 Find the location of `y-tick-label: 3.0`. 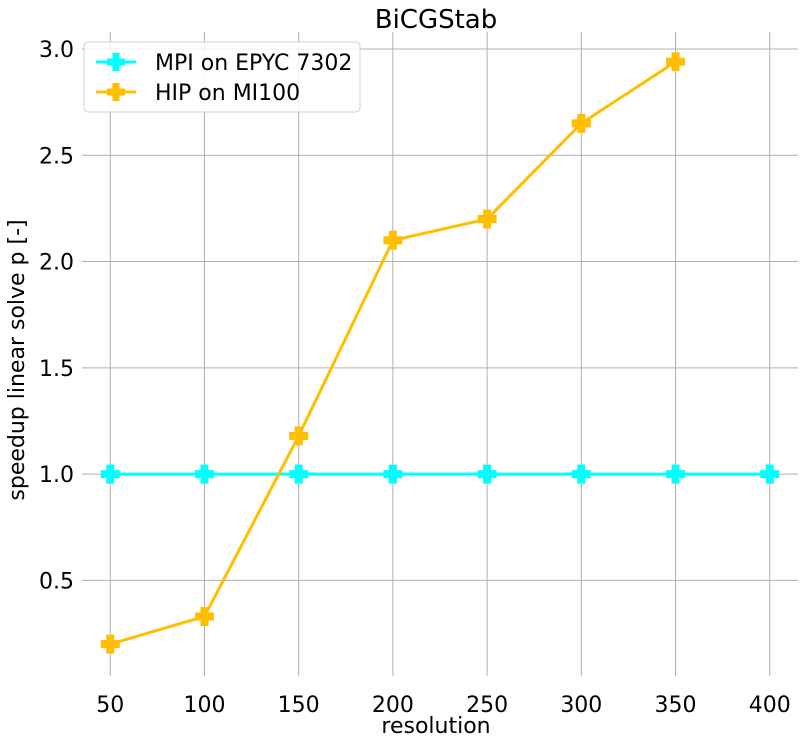

y-tick-label: 3.0 is located at coordinates (56, 50).